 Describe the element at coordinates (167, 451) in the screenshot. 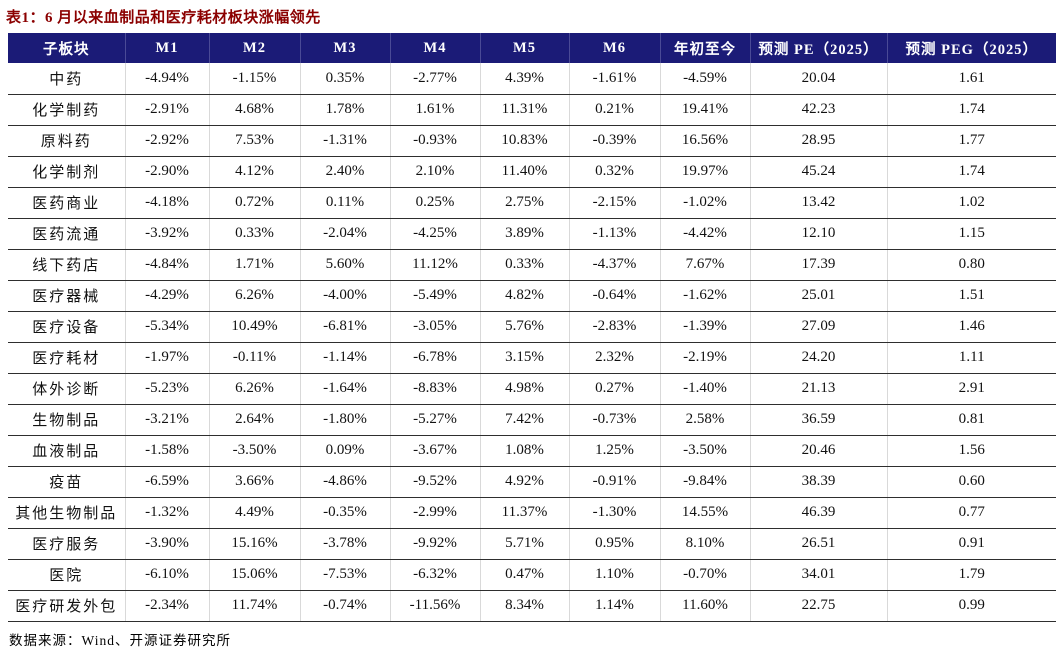

I see `cell: -1.58%` at that location.